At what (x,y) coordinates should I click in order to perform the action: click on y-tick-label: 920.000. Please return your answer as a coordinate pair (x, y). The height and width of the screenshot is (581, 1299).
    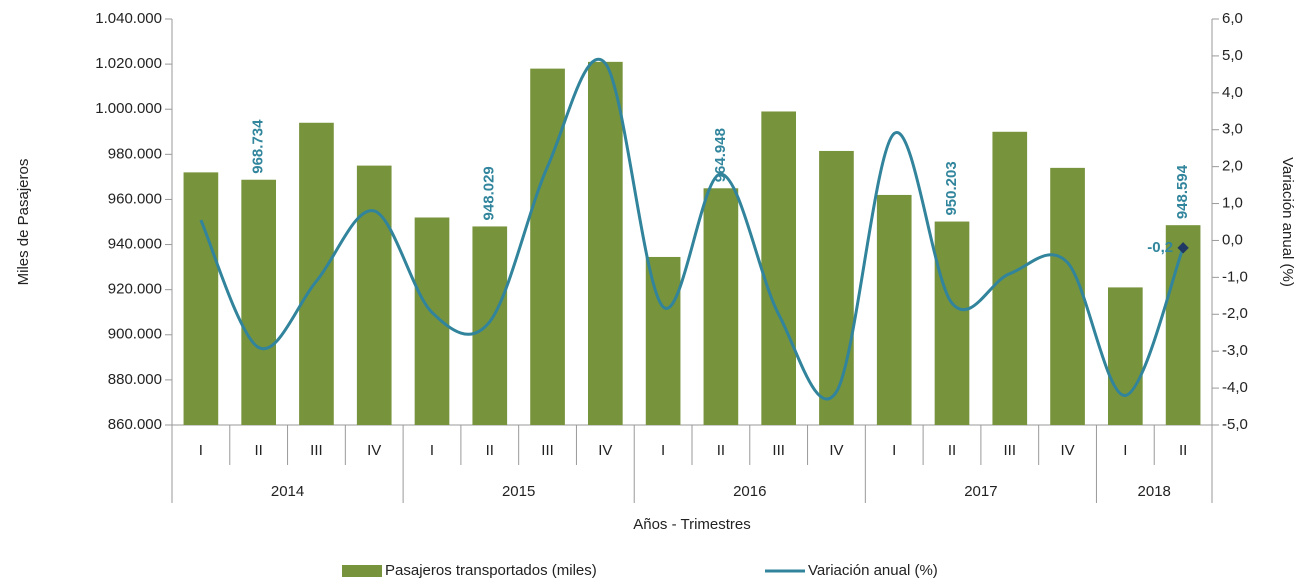
    Looking at the image, I should click on (135, 289).